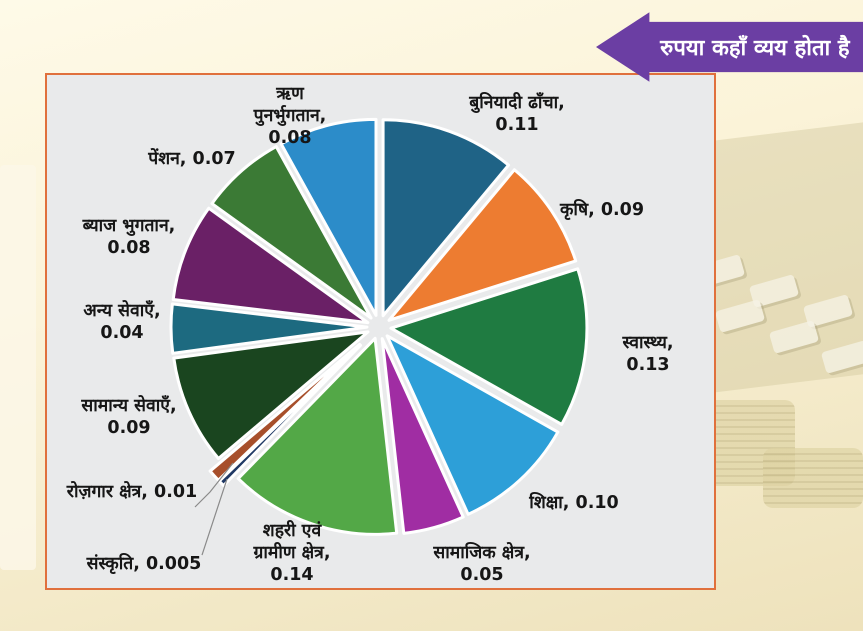  What do you see at coordinates (144, 563) in the screenshot?
I see `slice-label-culture: संस्कृति, 0.005` at bounding box center [144, 563].